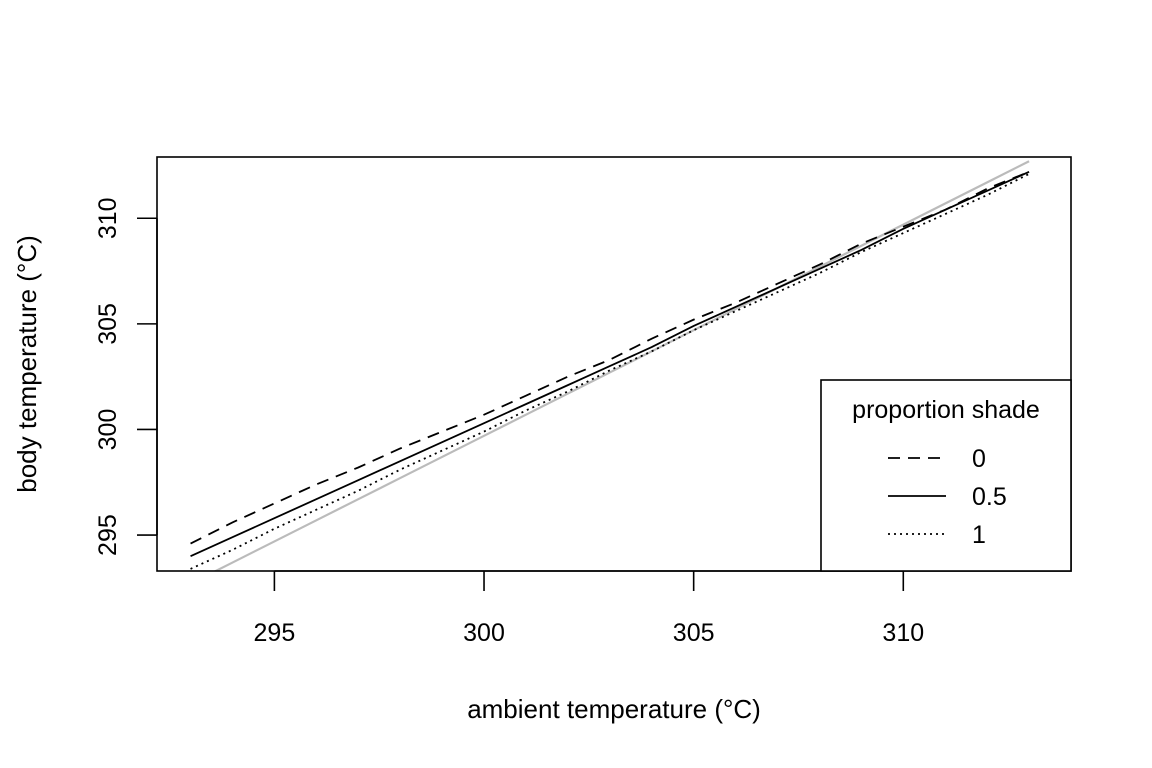 The height and width of the screenshot is (768, 1152). Describe the element at coordinates (108, 430) in the screenshot. I see `y-tick-label-300: 300` at that location.